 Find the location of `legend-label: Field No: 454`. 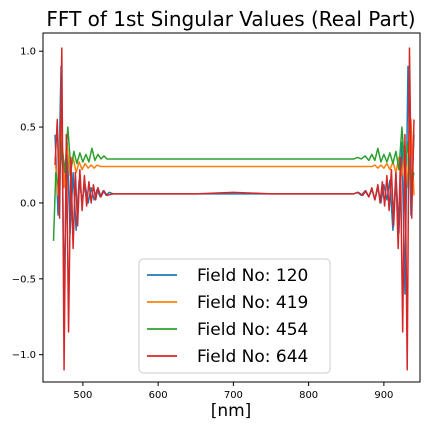

legend-label: Field No: 454 is located at coordinates (252, 330).